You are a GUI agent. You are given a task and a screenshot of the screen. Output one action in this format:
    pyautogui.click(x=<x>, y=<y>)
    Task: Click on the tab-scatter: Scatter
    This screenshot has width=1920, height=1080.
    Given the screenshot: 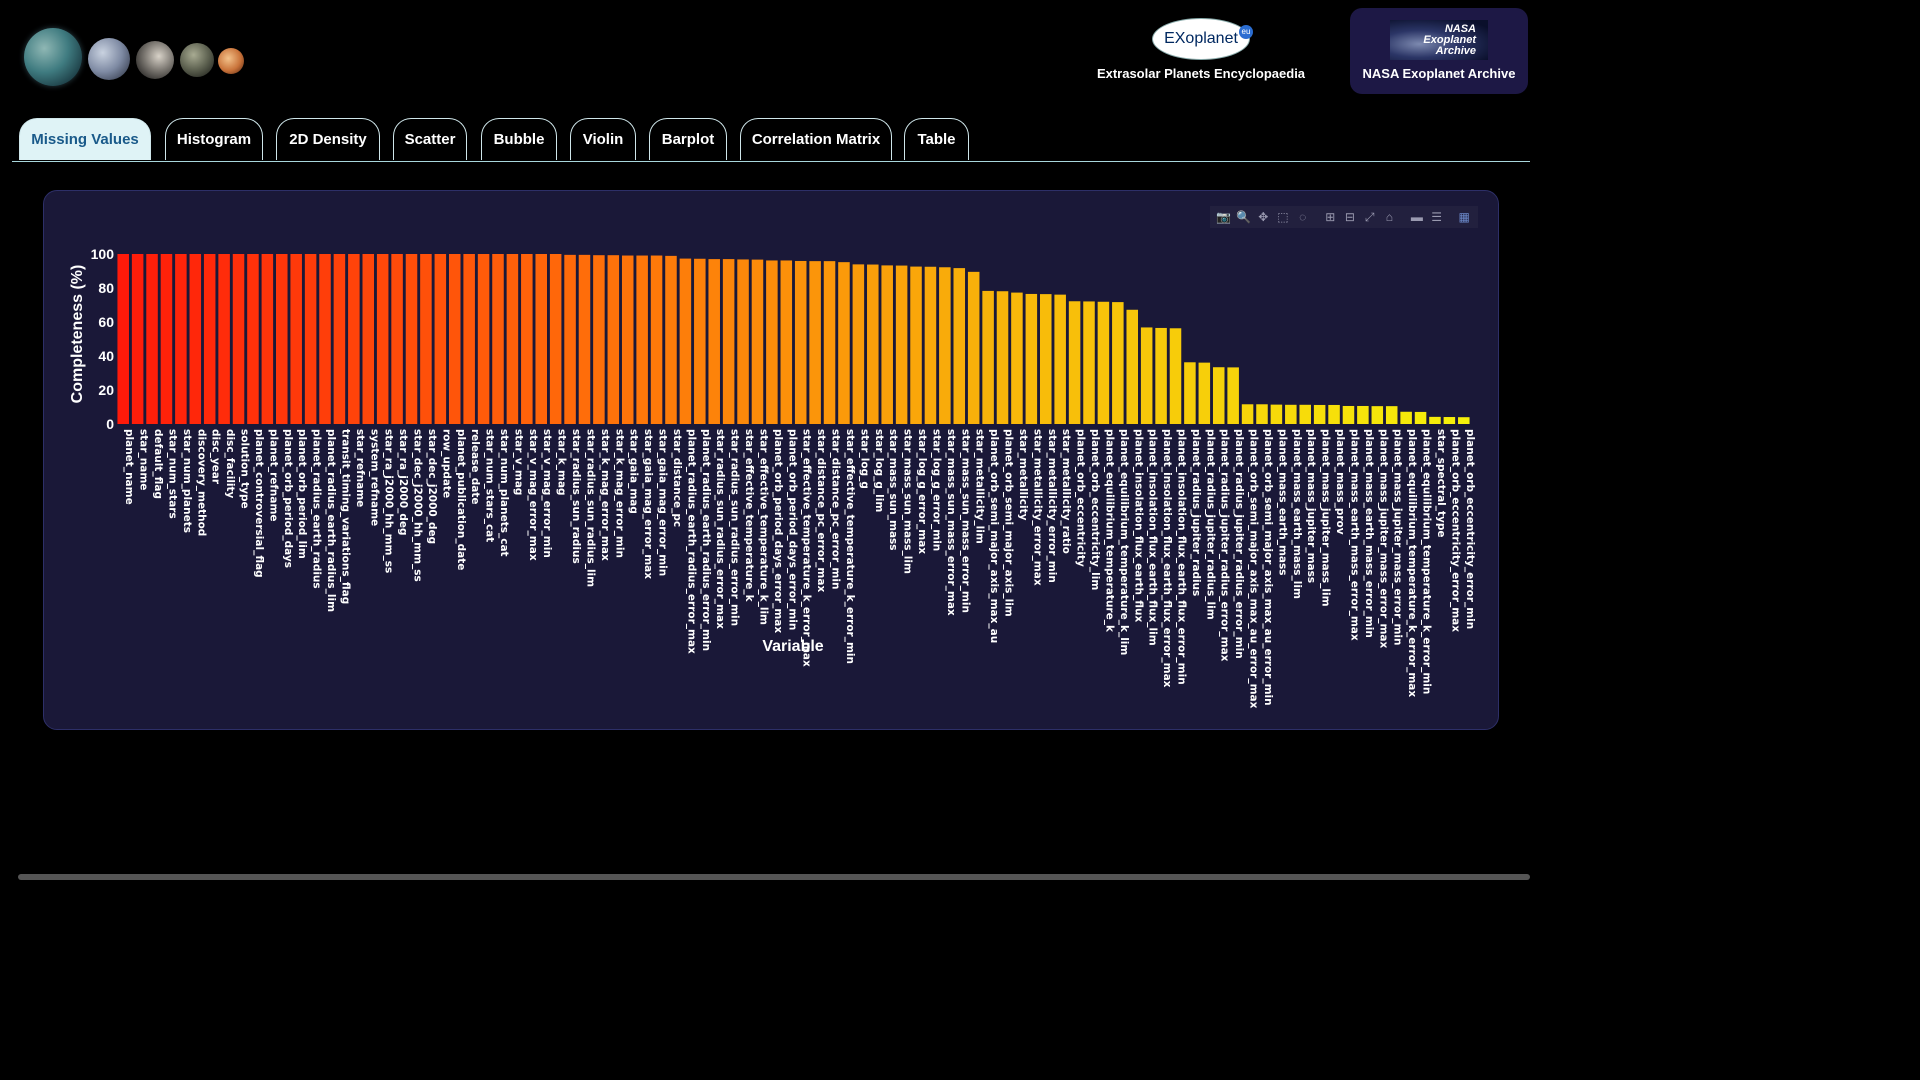 What is the action you would take?
    pyautogui.click(x=430, y=139)
    